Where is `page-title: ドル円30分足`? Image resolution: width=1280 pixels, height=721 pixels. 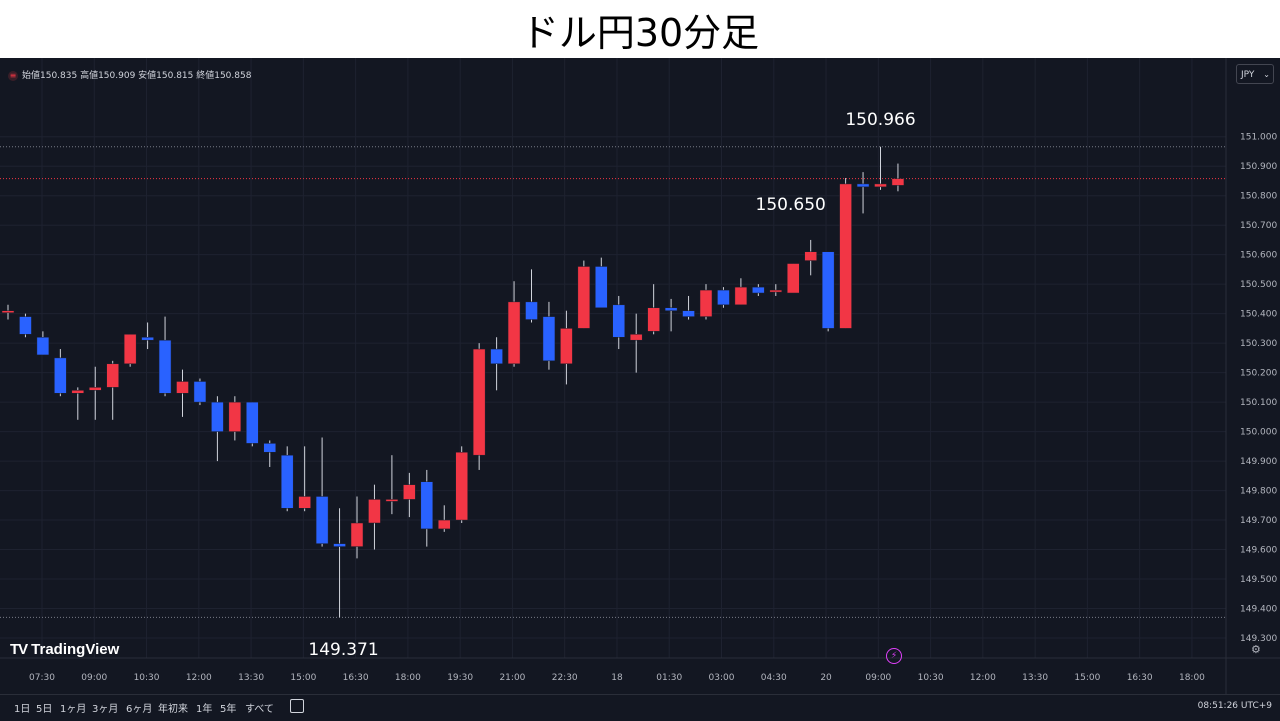 page-title: ドル円30分足 is located at coordinates (640, 33).